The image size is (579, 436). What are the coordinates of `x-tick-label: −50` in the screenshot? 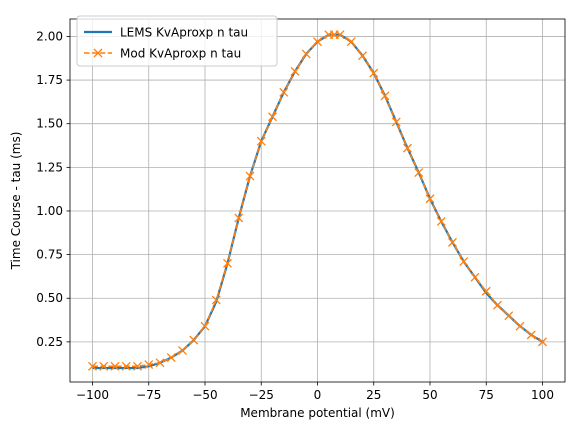 It's located at (204, 395).